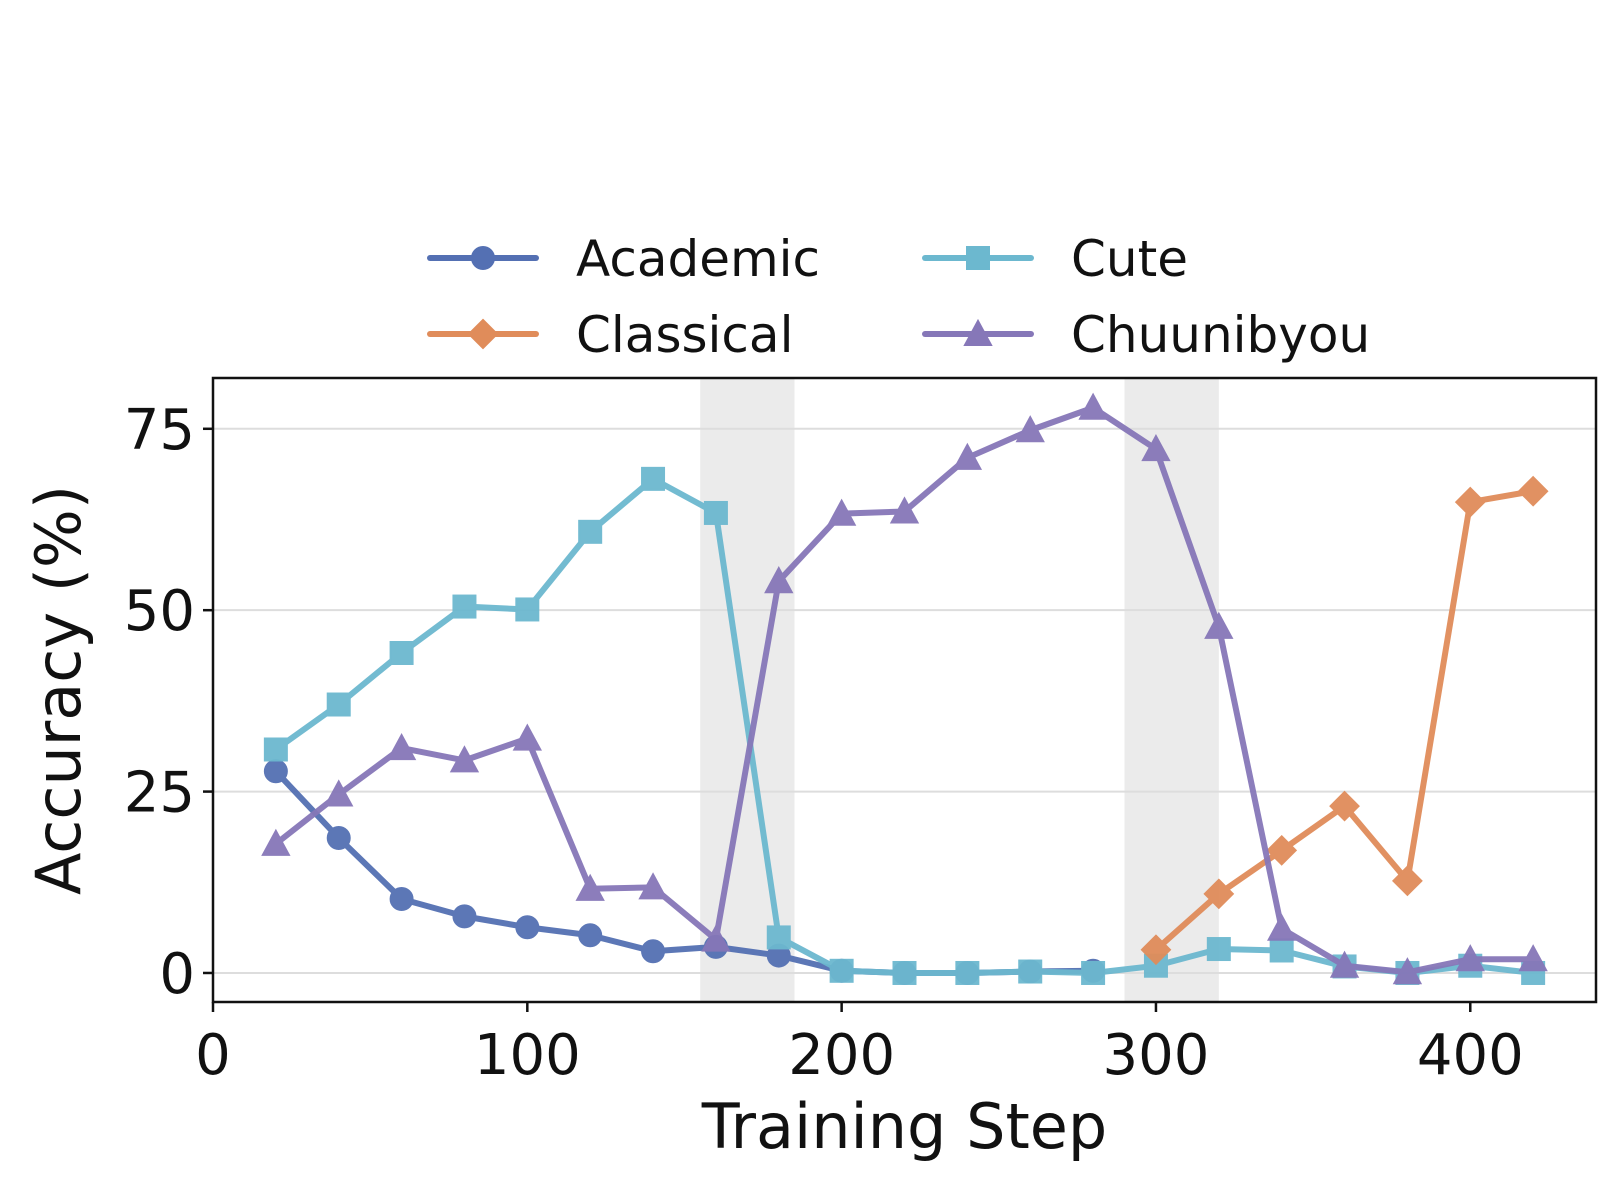 The width and height of the screenshot is (1620, 1188). Describe the element at coordinates (978, 332) in the screenshot. I see `legend-marker-chuunibyou` at that location.